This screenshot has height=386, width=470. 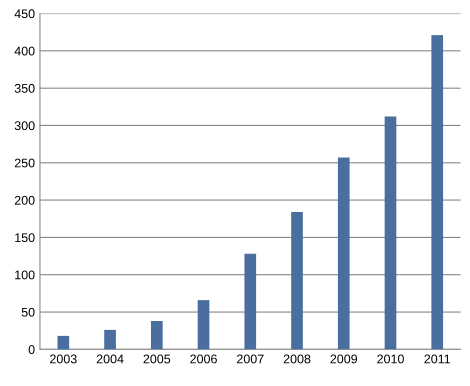 What do you see at coordinates (31, 349) in the screenshot?
I see `y-tick-label: 0` at bounding box center [31, 349].